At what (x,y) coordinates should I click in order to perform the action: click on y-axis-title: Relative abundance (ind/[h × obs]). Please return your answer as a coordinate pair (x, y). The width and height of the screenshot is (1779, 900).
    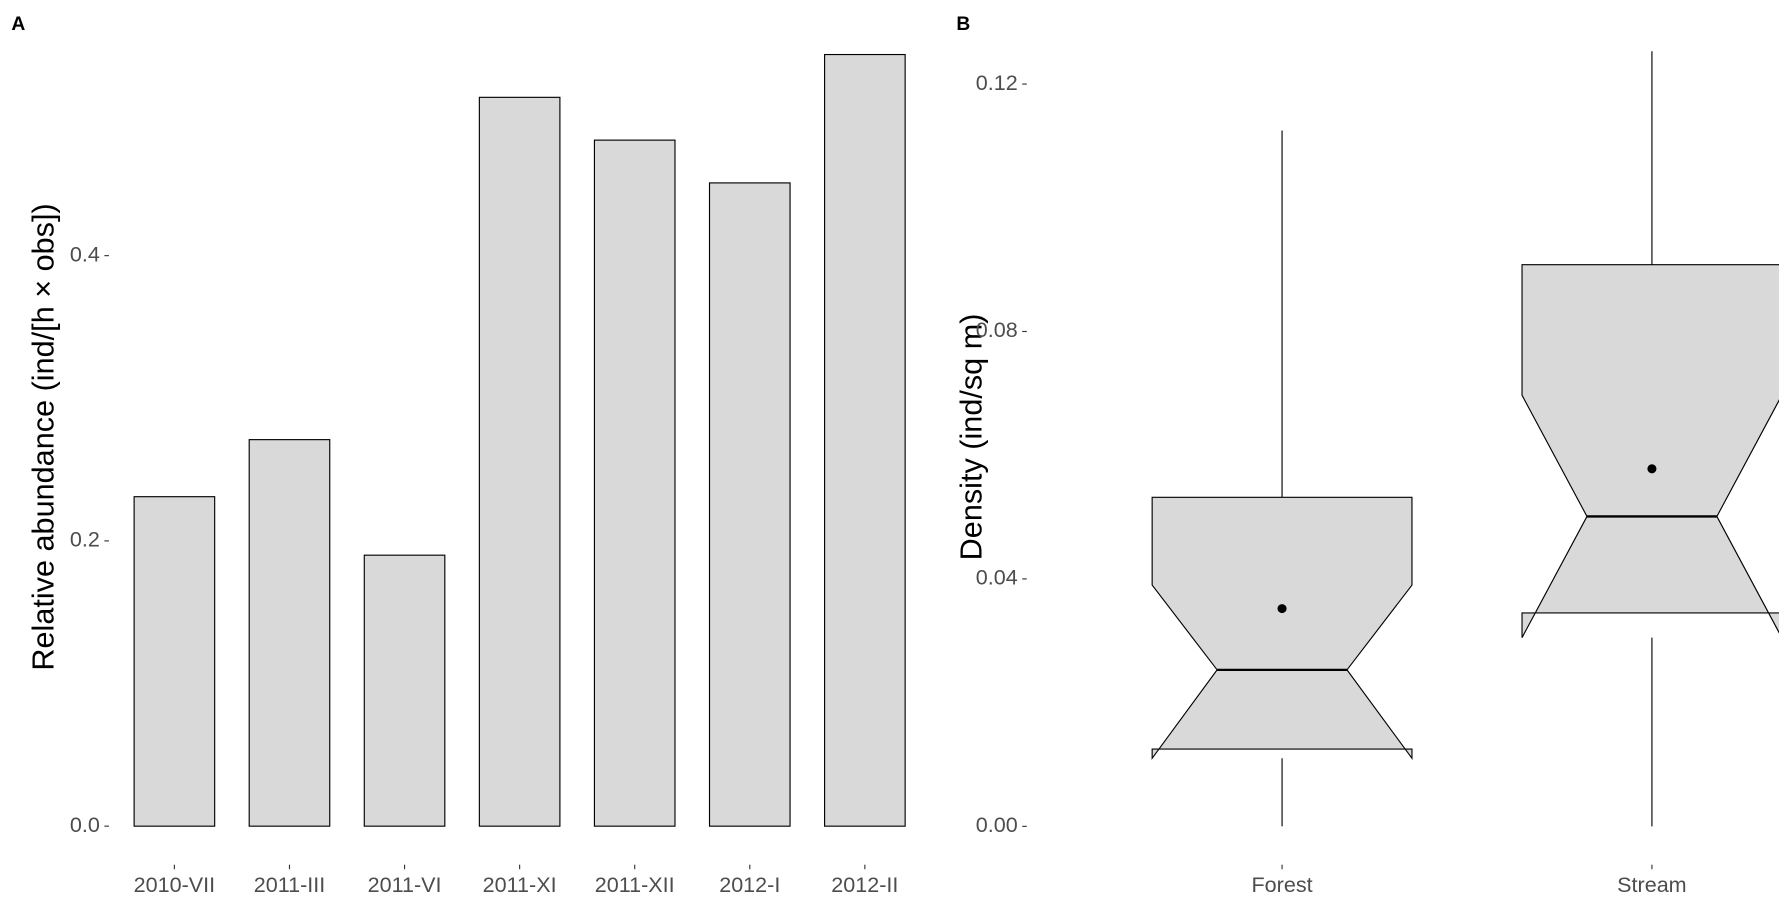
    Looking at the image, I should click on (43, 436).